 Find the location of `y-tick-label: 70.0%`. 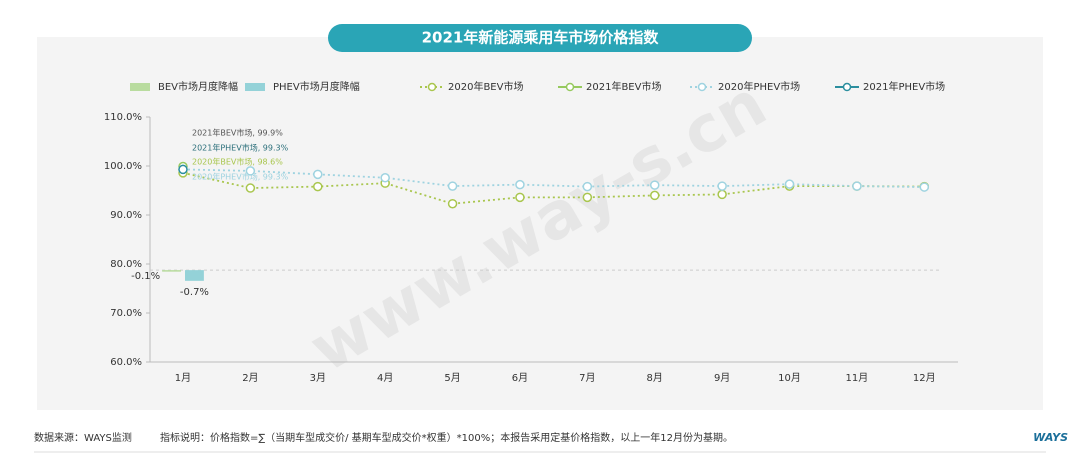

y-tick-label: 70.0% is located at coordinates (126, 313).